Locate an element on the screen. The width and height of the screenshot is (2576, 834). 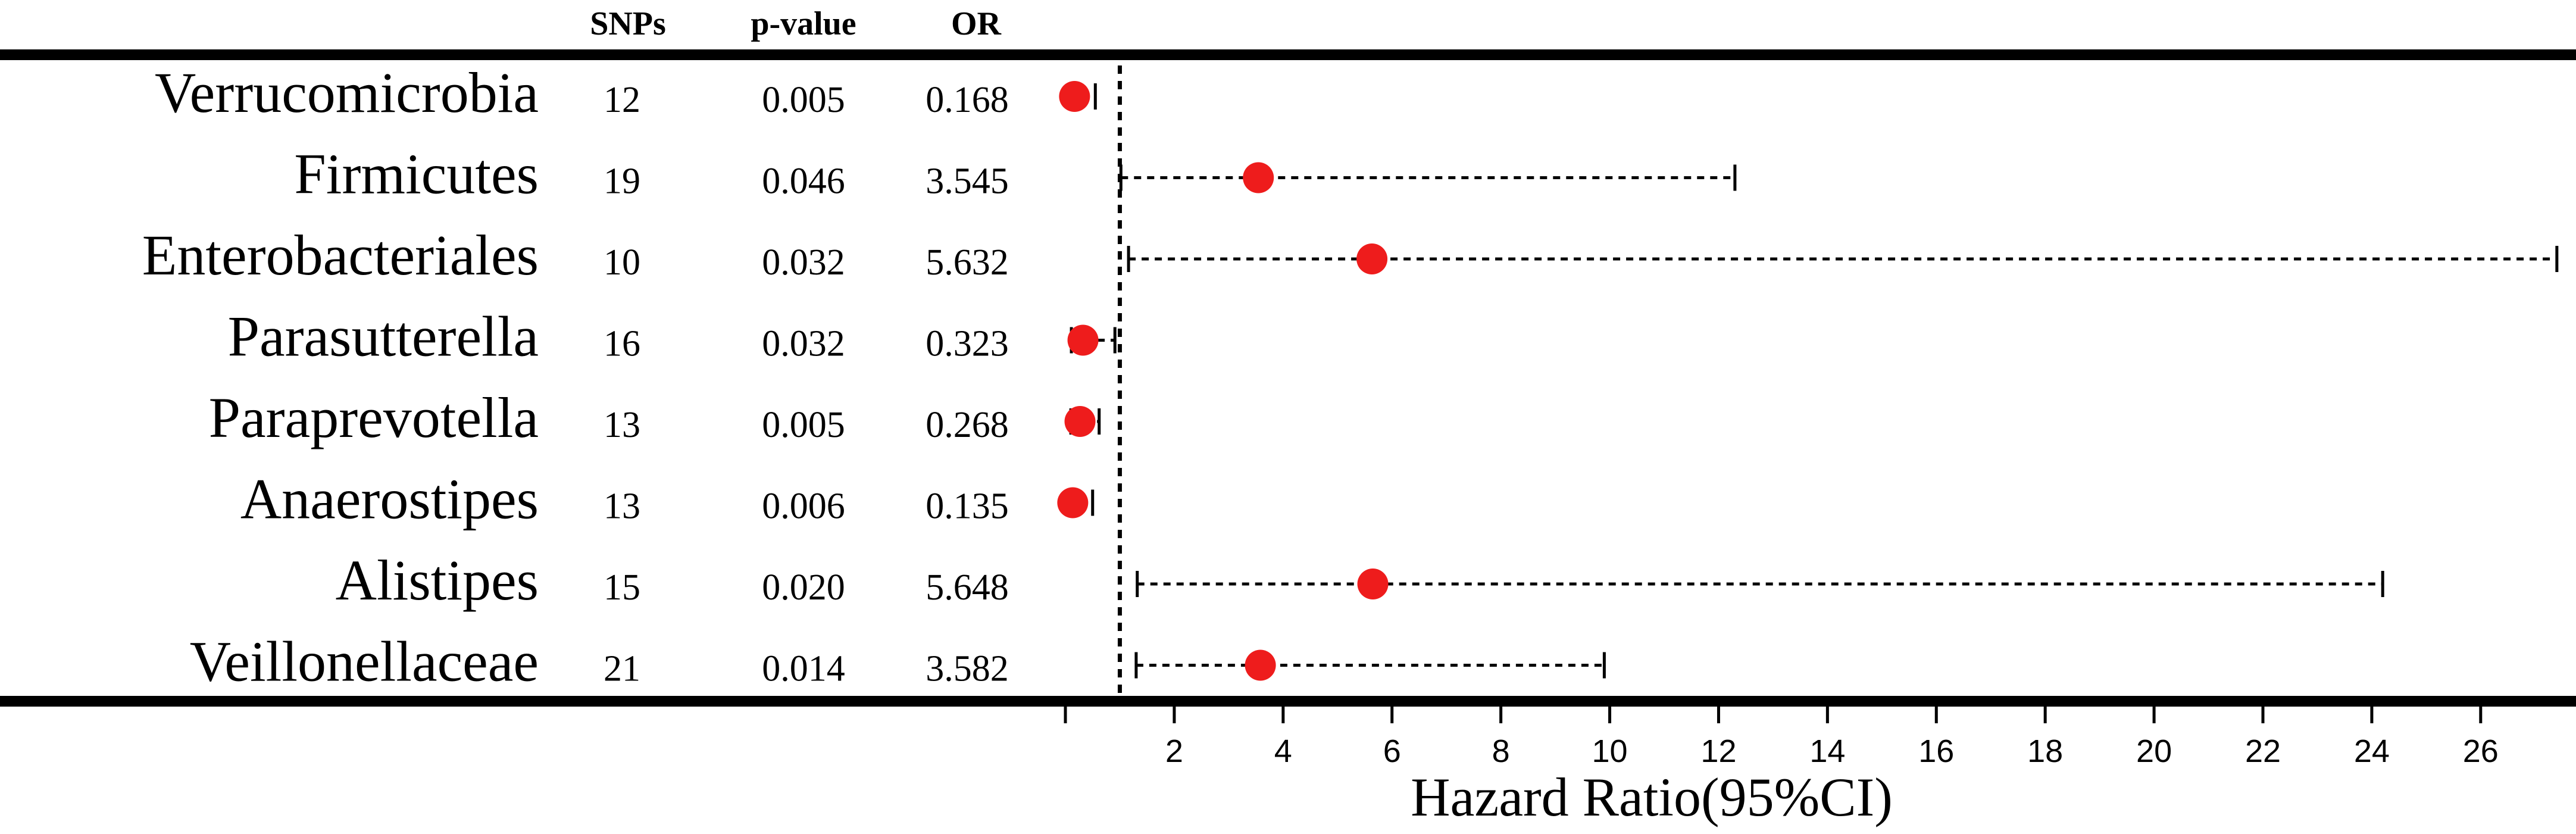
x-tick-label: 18 is located at coordinates (2045, 751).